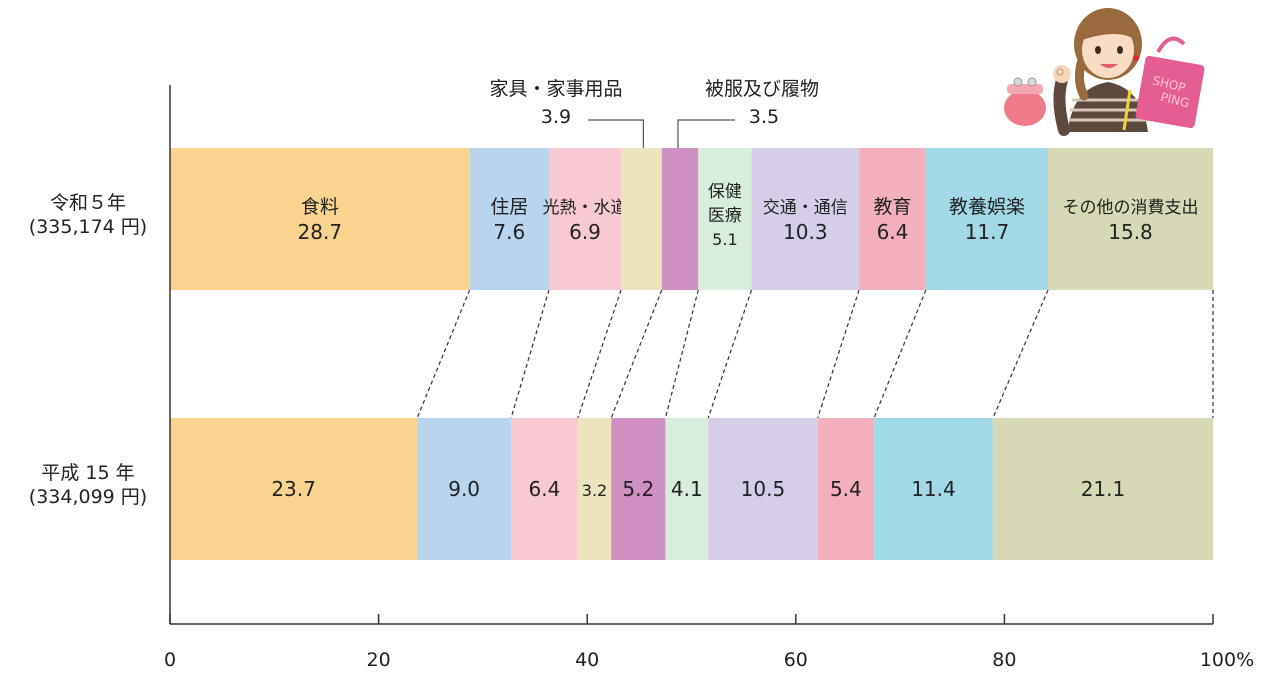 This screenshot has height=687, width=1275. Describe the element at coordinates (725, 216) in the screenshot. I see `bar-category-label: 医療` at that location.